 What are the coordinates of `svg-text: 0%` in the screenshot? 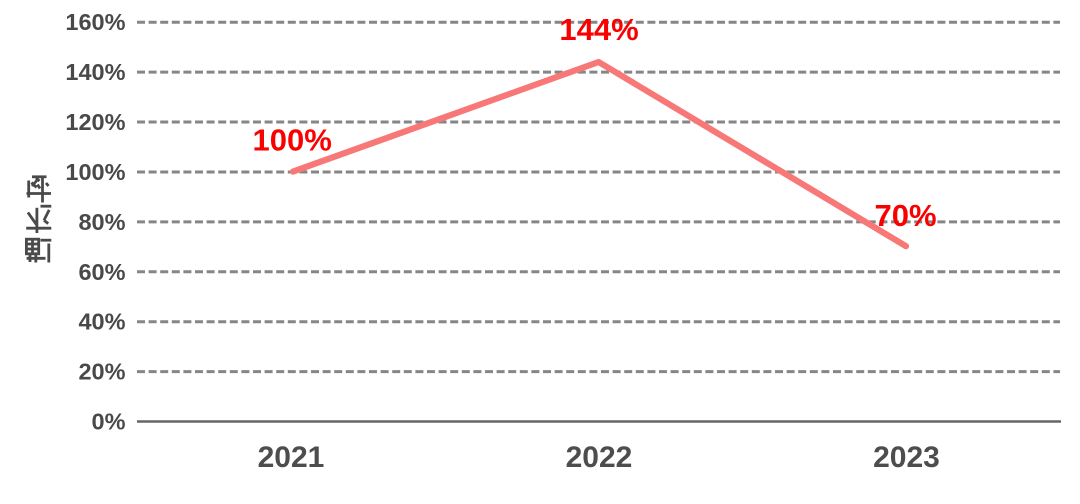 It's located at (109, 422).